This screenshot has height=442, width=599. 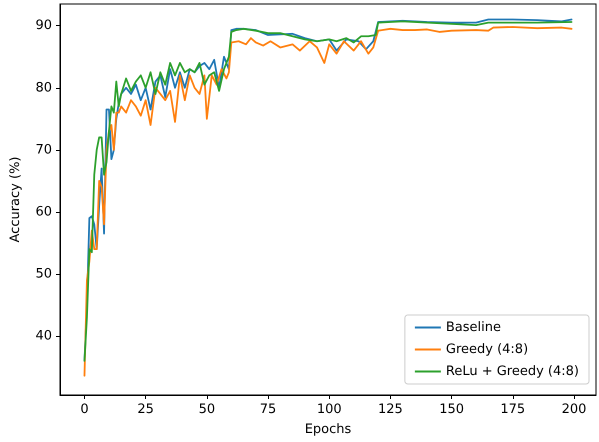 What do you see at coordinates (451, 409) in the screenshot?
I see `x-tick-label: 150` at bounding box center [451, 409].